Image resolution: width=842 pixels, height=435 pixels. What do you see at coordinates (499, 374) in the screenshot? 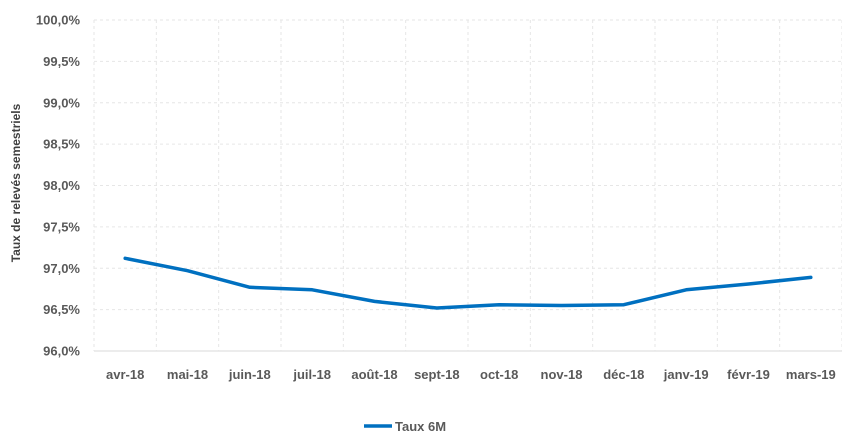
I see `x-tick-label: oct-18` at bounding box center [499, 374].